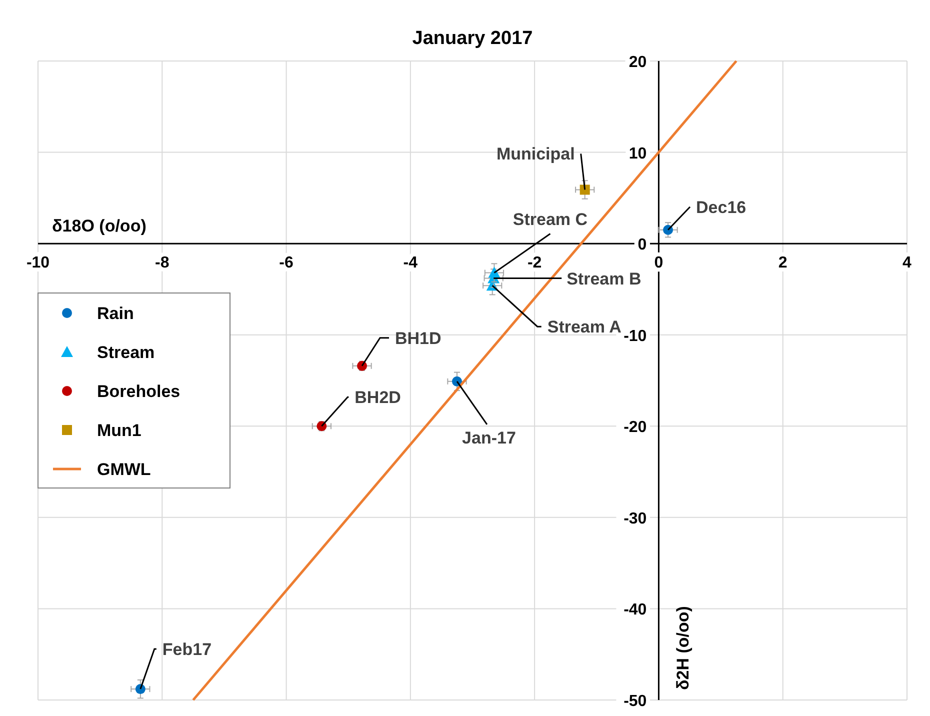  Describe the element at coordinates (642, 245) in the screenshot. I see `y-tick-label: 0` at that location.